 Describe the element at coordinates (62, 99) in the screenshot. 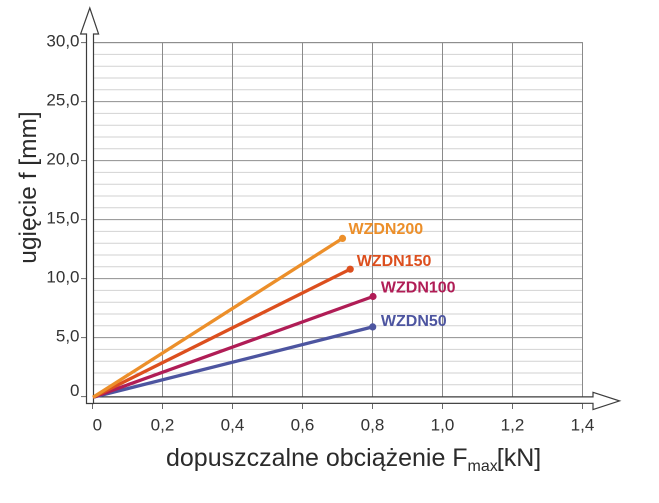

I see `svg-text: 25,0` at that location.